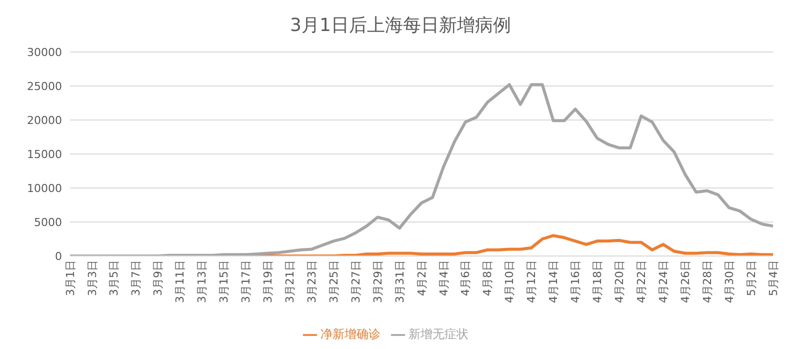  What do you see at coordinates (663, 281) in the screenshot?
I see `x-tick-label: 4月24日` at bounding box center [663, 281].